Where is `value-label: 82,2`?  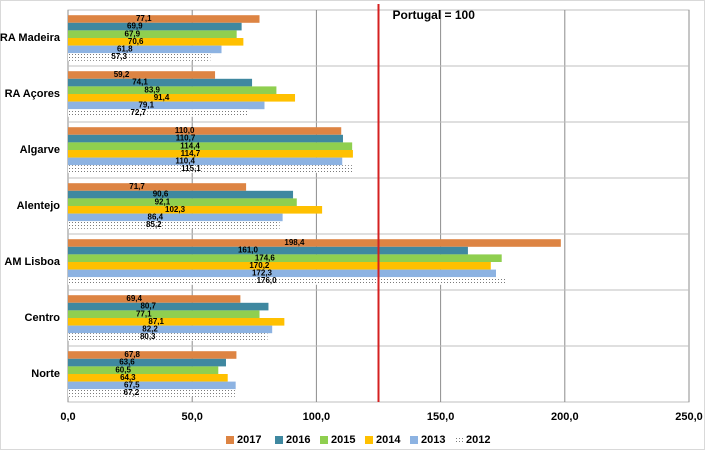
value-label: 82,2 is located at coordinates (150, 329).